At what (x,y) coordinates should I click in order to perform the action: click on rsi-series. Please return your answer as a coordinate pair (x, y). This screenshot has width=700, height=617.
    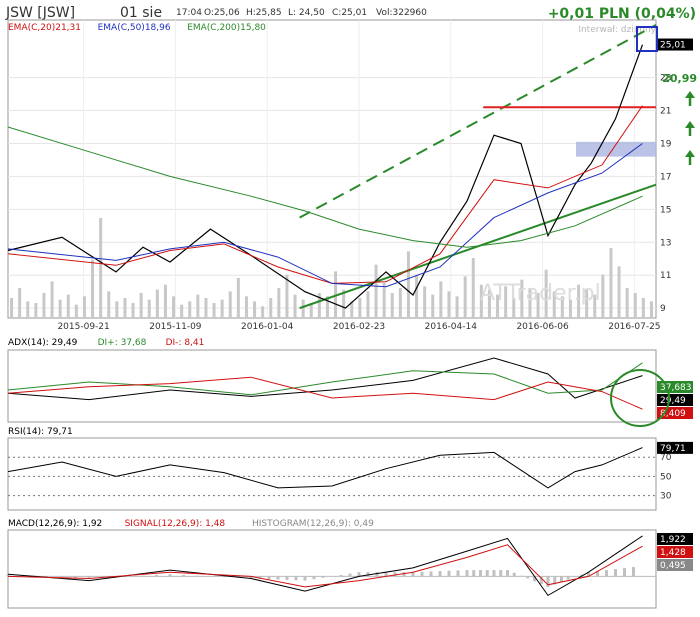
    Looking at the image, I should click on (325, 468).